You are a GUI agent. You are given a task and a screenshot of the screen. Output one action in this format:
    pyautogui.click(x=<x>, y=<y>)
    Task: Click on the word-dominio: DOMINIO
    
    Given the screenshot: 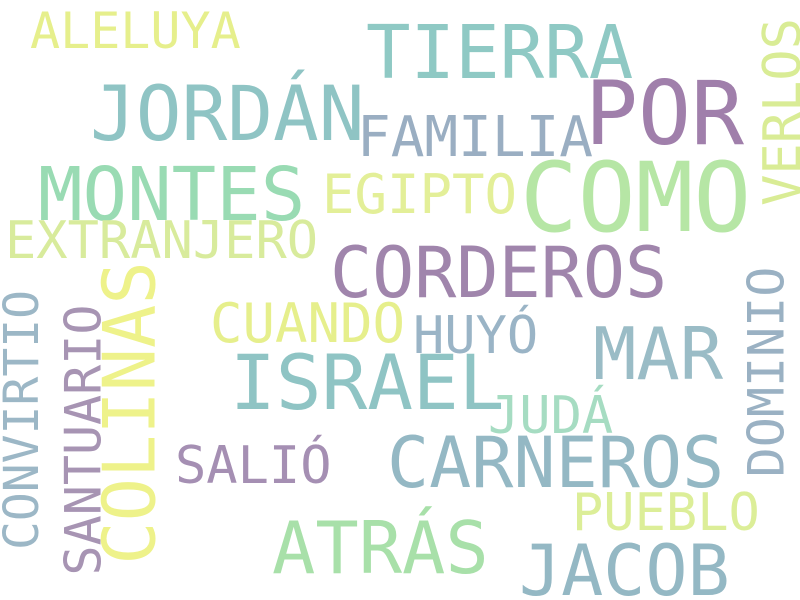 What is the action you would take?
    pyautogui.click(x=766, y=372)
    